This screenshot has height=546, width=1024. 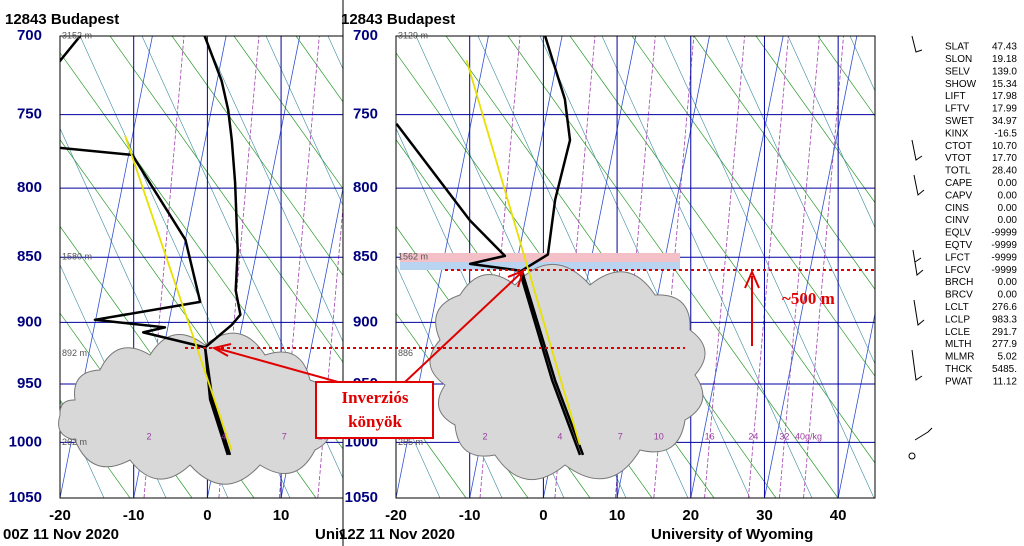 I want to click on annotation-box, so click(x=374, y=410).